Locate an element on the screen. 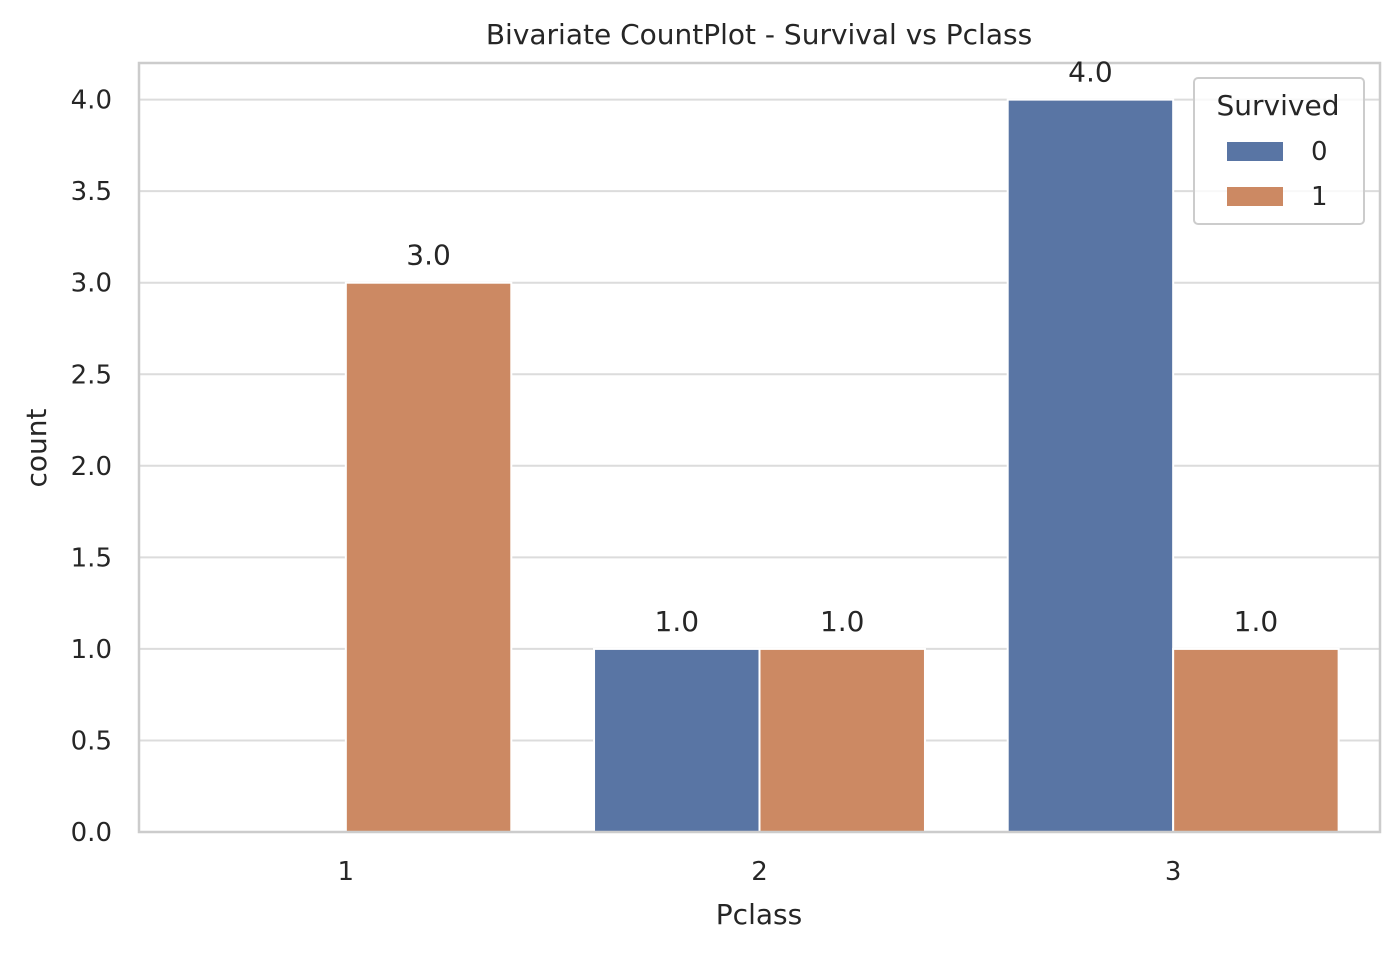 This screenshot has width=1399, height=956. data-label: 4.0 is located at coordinates (1090, 72).